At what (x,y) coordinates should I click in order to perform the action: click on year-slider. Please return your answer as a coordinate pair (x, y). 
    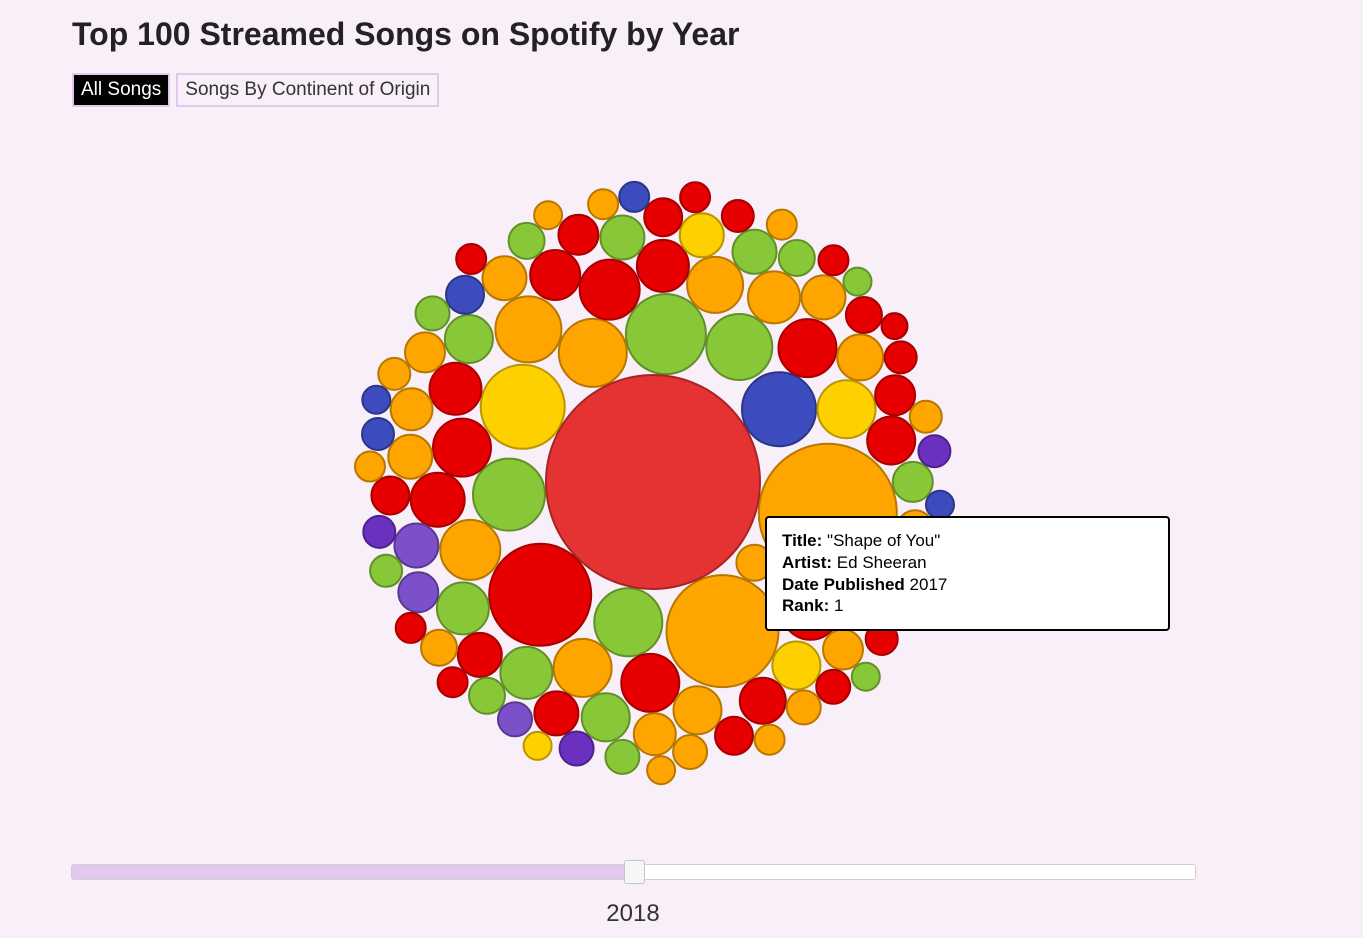
    Looking at the image, I should click on (633, 872).